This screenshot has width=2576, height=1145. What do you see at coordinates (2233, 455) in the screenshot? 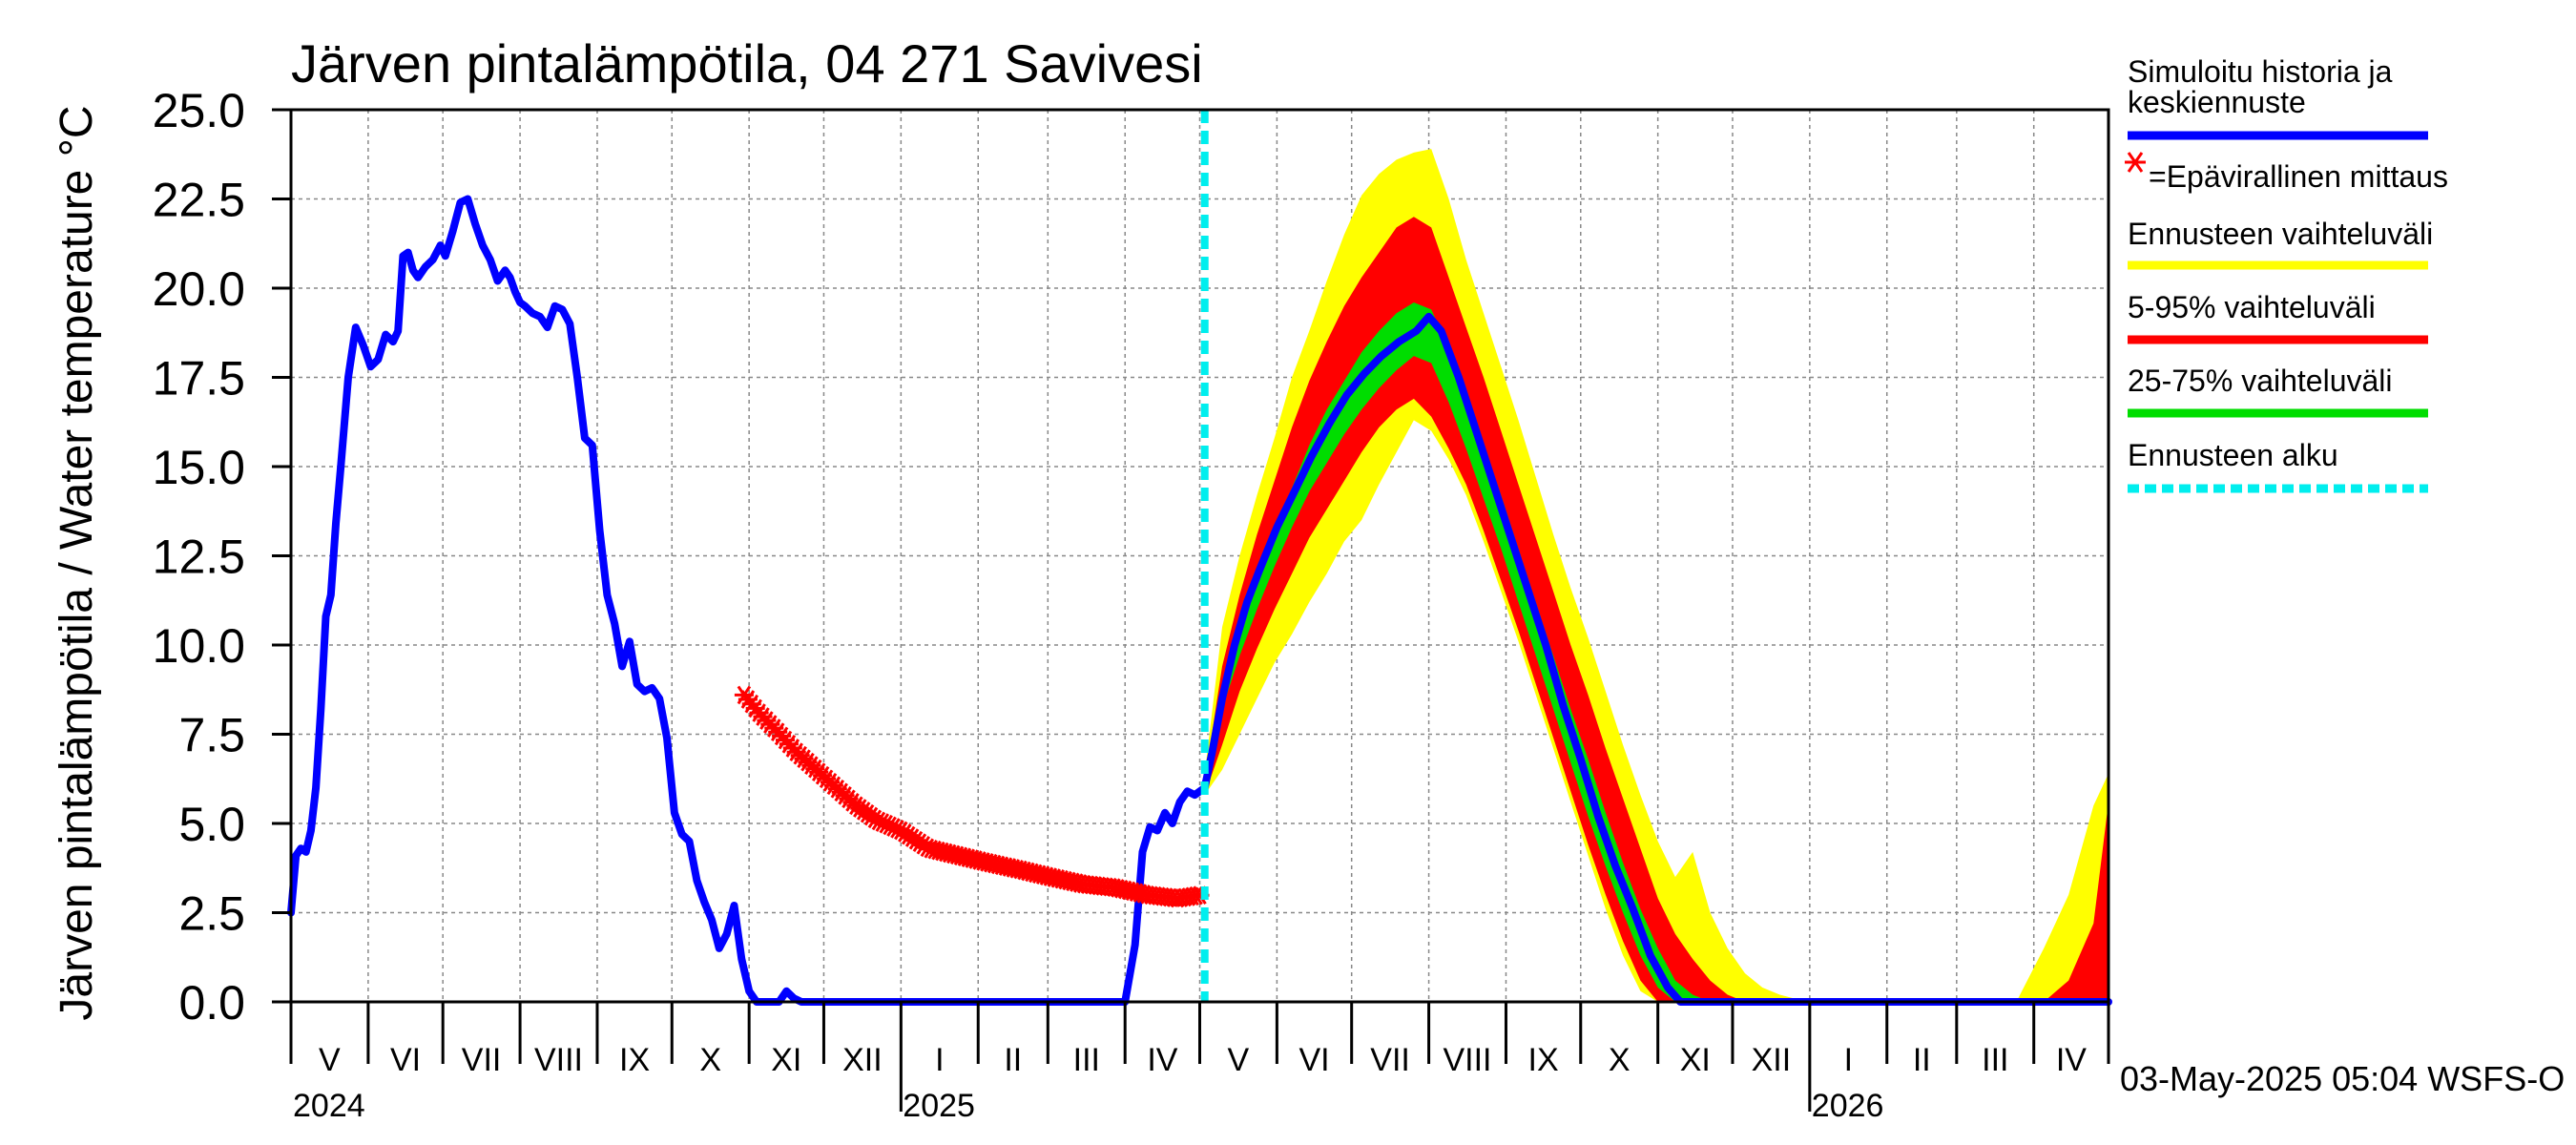
I see `legend-label: Ennusteen alku` at bounding box center [2233, 455].